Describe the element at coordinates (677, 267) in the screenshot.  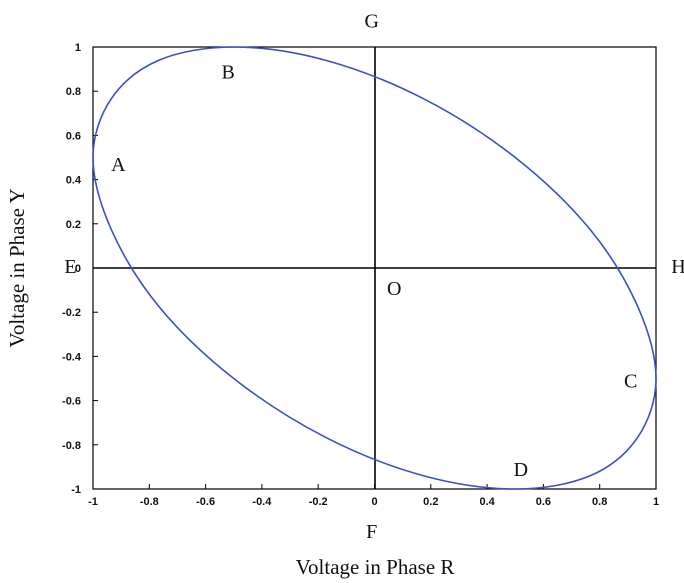
I see `point-label-h: H` at that location.